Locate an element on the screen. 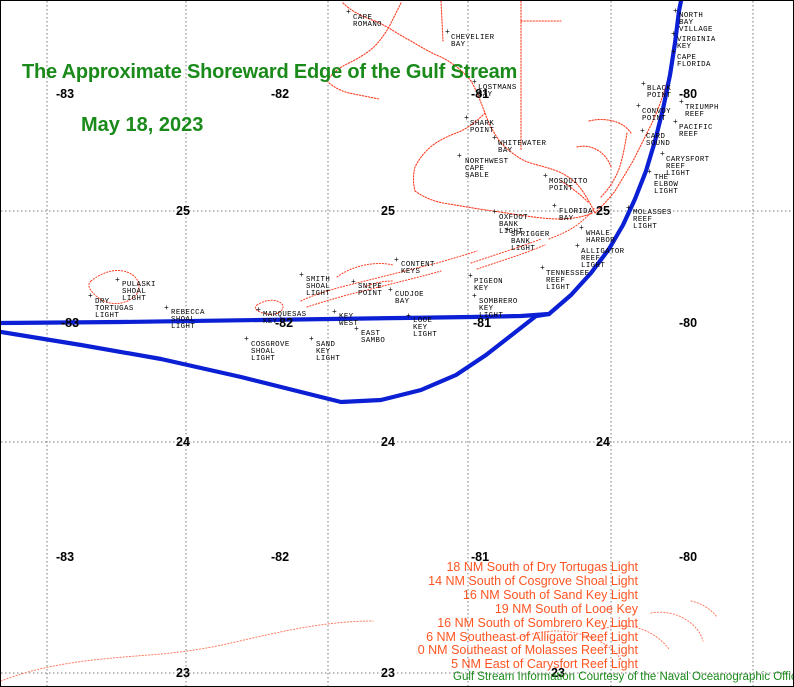 The image size is (794, 687). pigeon-key-label: PIGEON KEY is located at coordinates (489, 286).